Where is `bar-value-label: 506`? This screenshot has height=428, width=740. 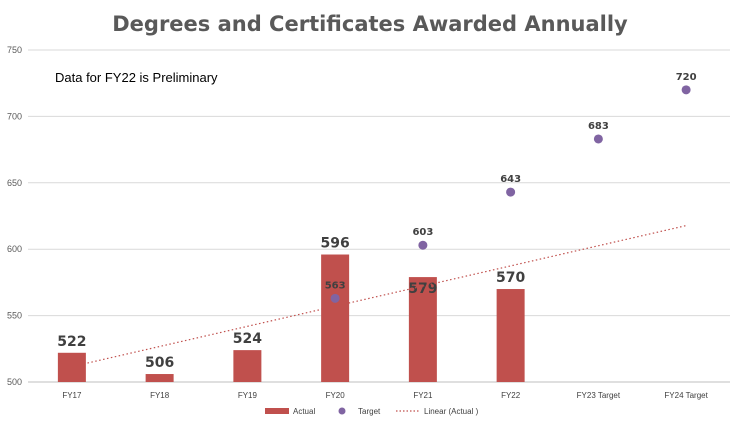
bar-value-label: 506 is located at coordinates (159, 363).